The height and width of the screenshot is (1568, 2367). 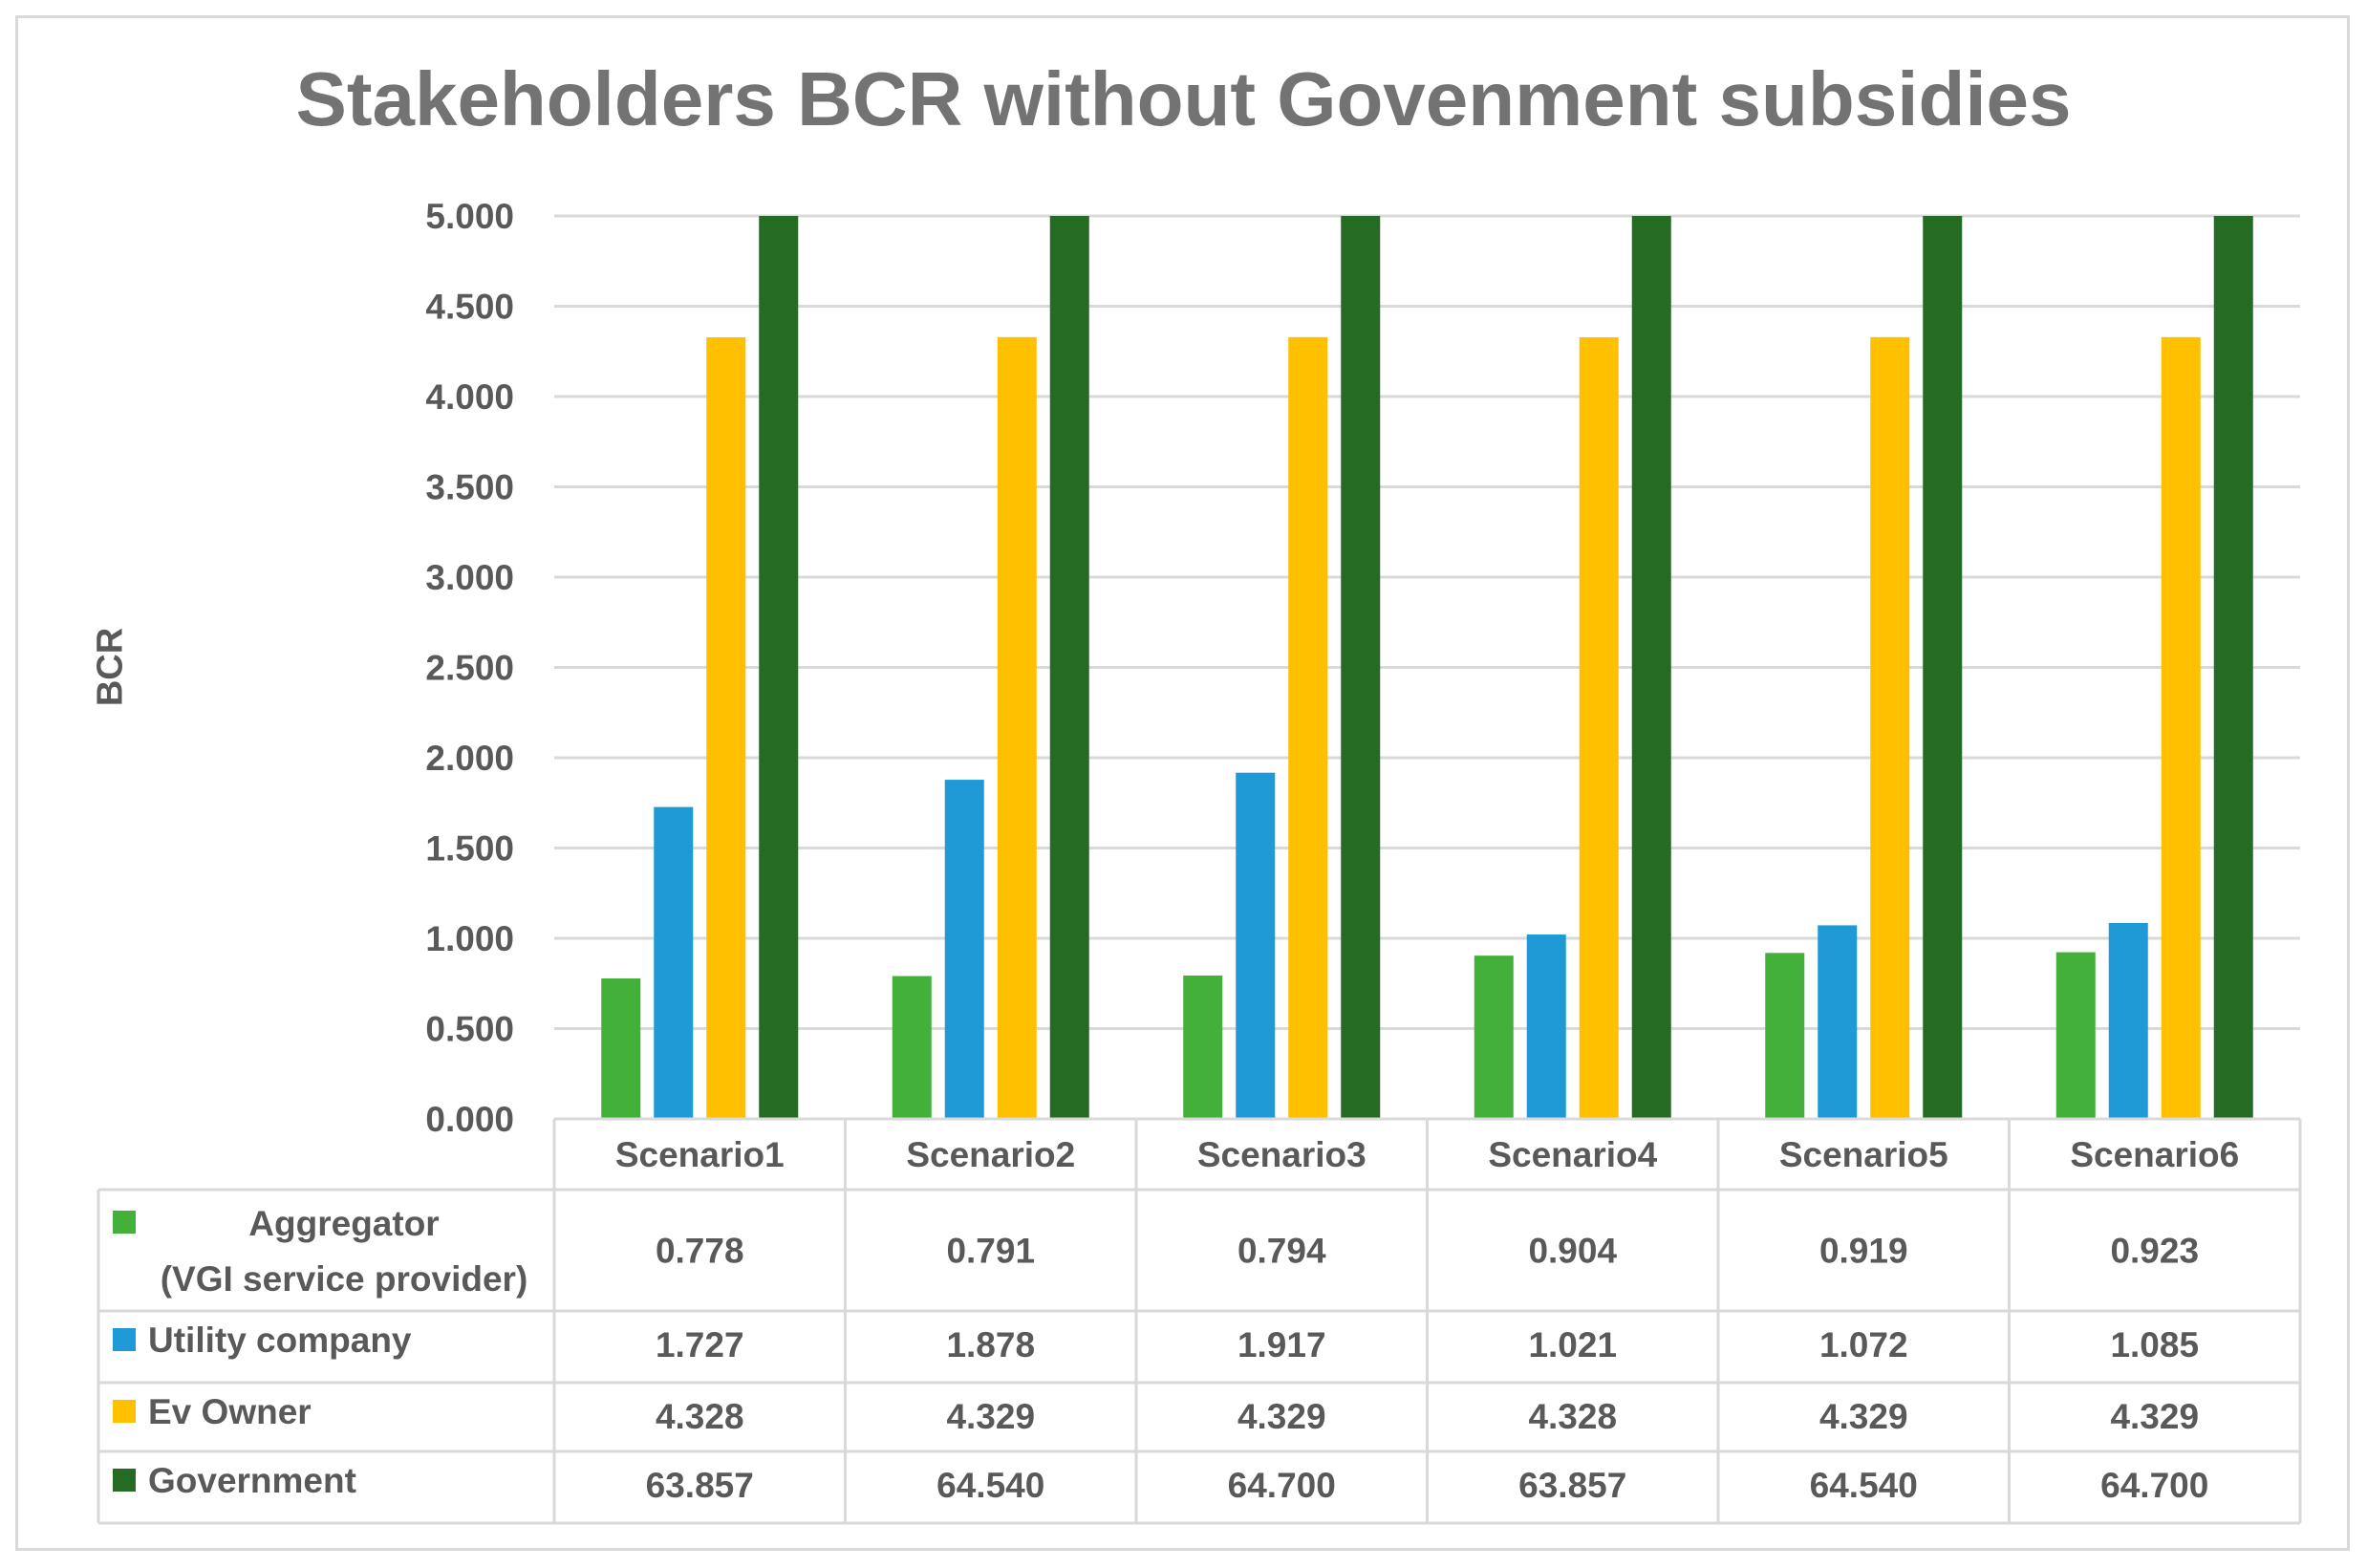 What do you see at coordinates (343, 1223) in the screenshot?
I see `legend-label: Aggregator` at bounding box center [343, 1223].